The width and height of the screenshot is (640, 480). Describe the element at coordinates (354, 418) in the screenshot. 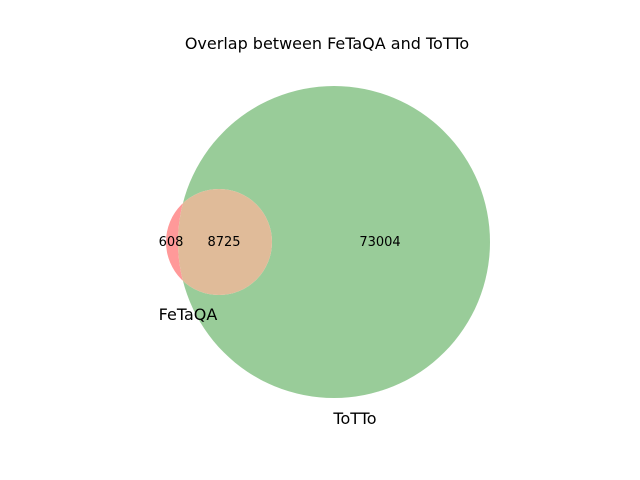

I see `totto-set-label: ToTTo` at that location.